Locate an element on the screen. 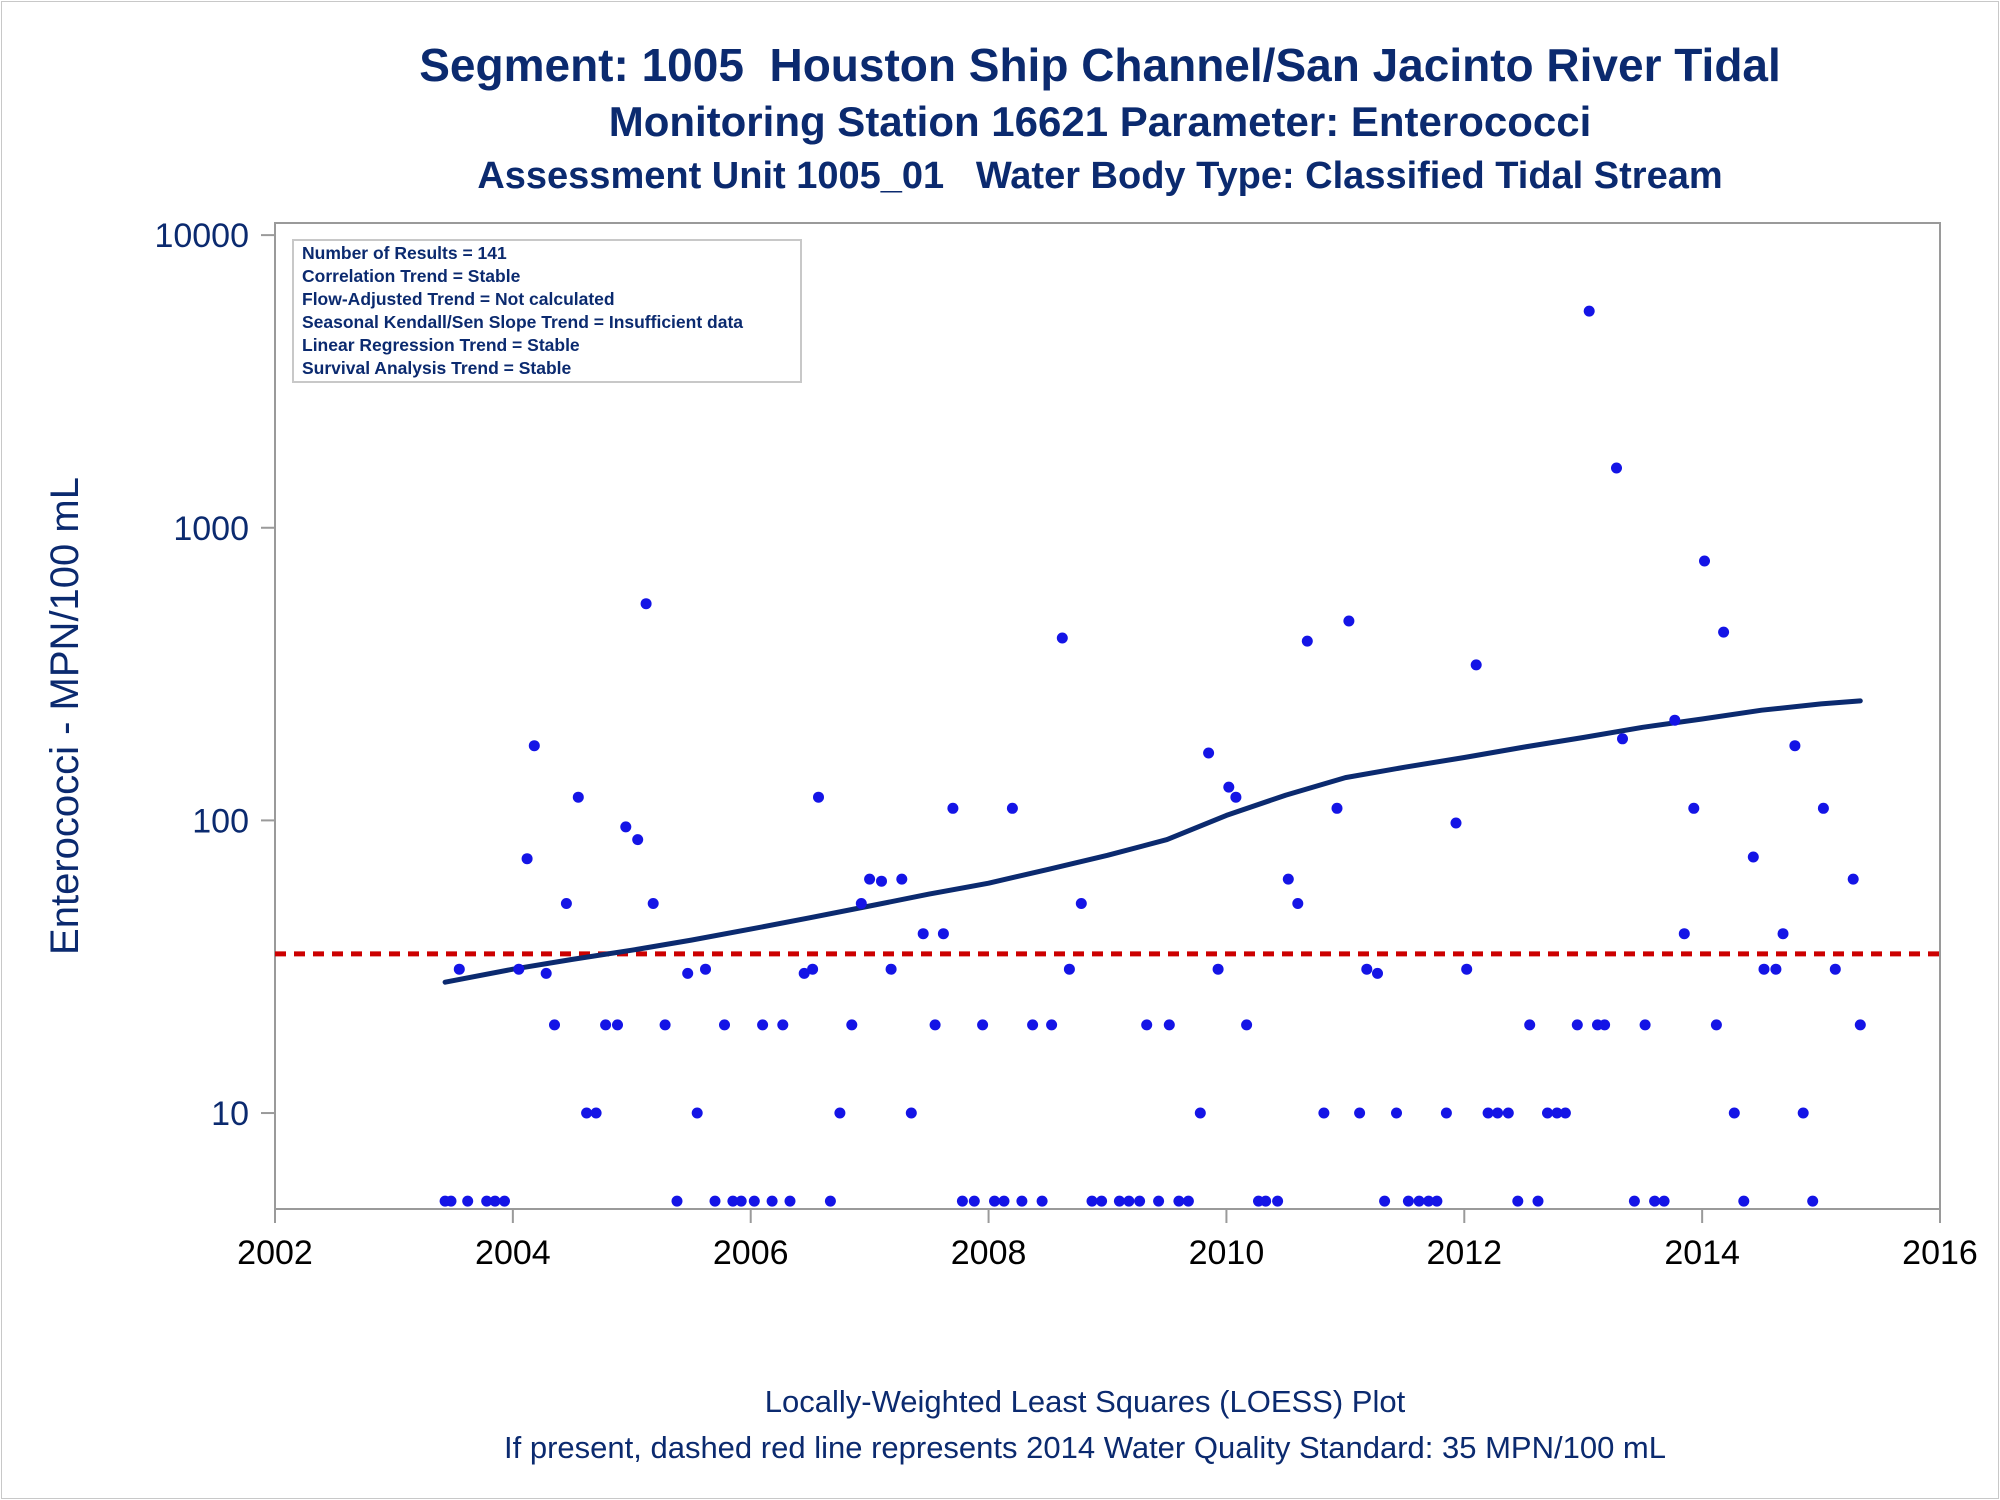  loess-line-group is located at coordinates (1152, 841).